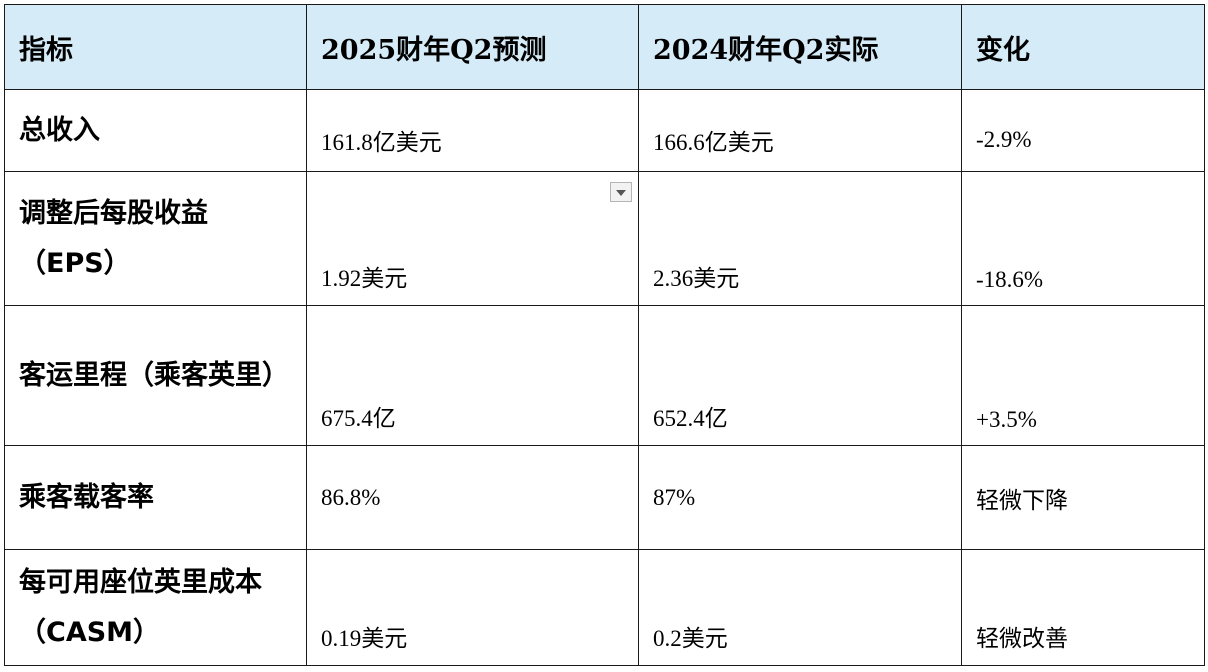  What do you see at coordinates (800, 375) in the screenshot?
I see `actual-cell: 652.4亿` at bounding box center [800, 375].